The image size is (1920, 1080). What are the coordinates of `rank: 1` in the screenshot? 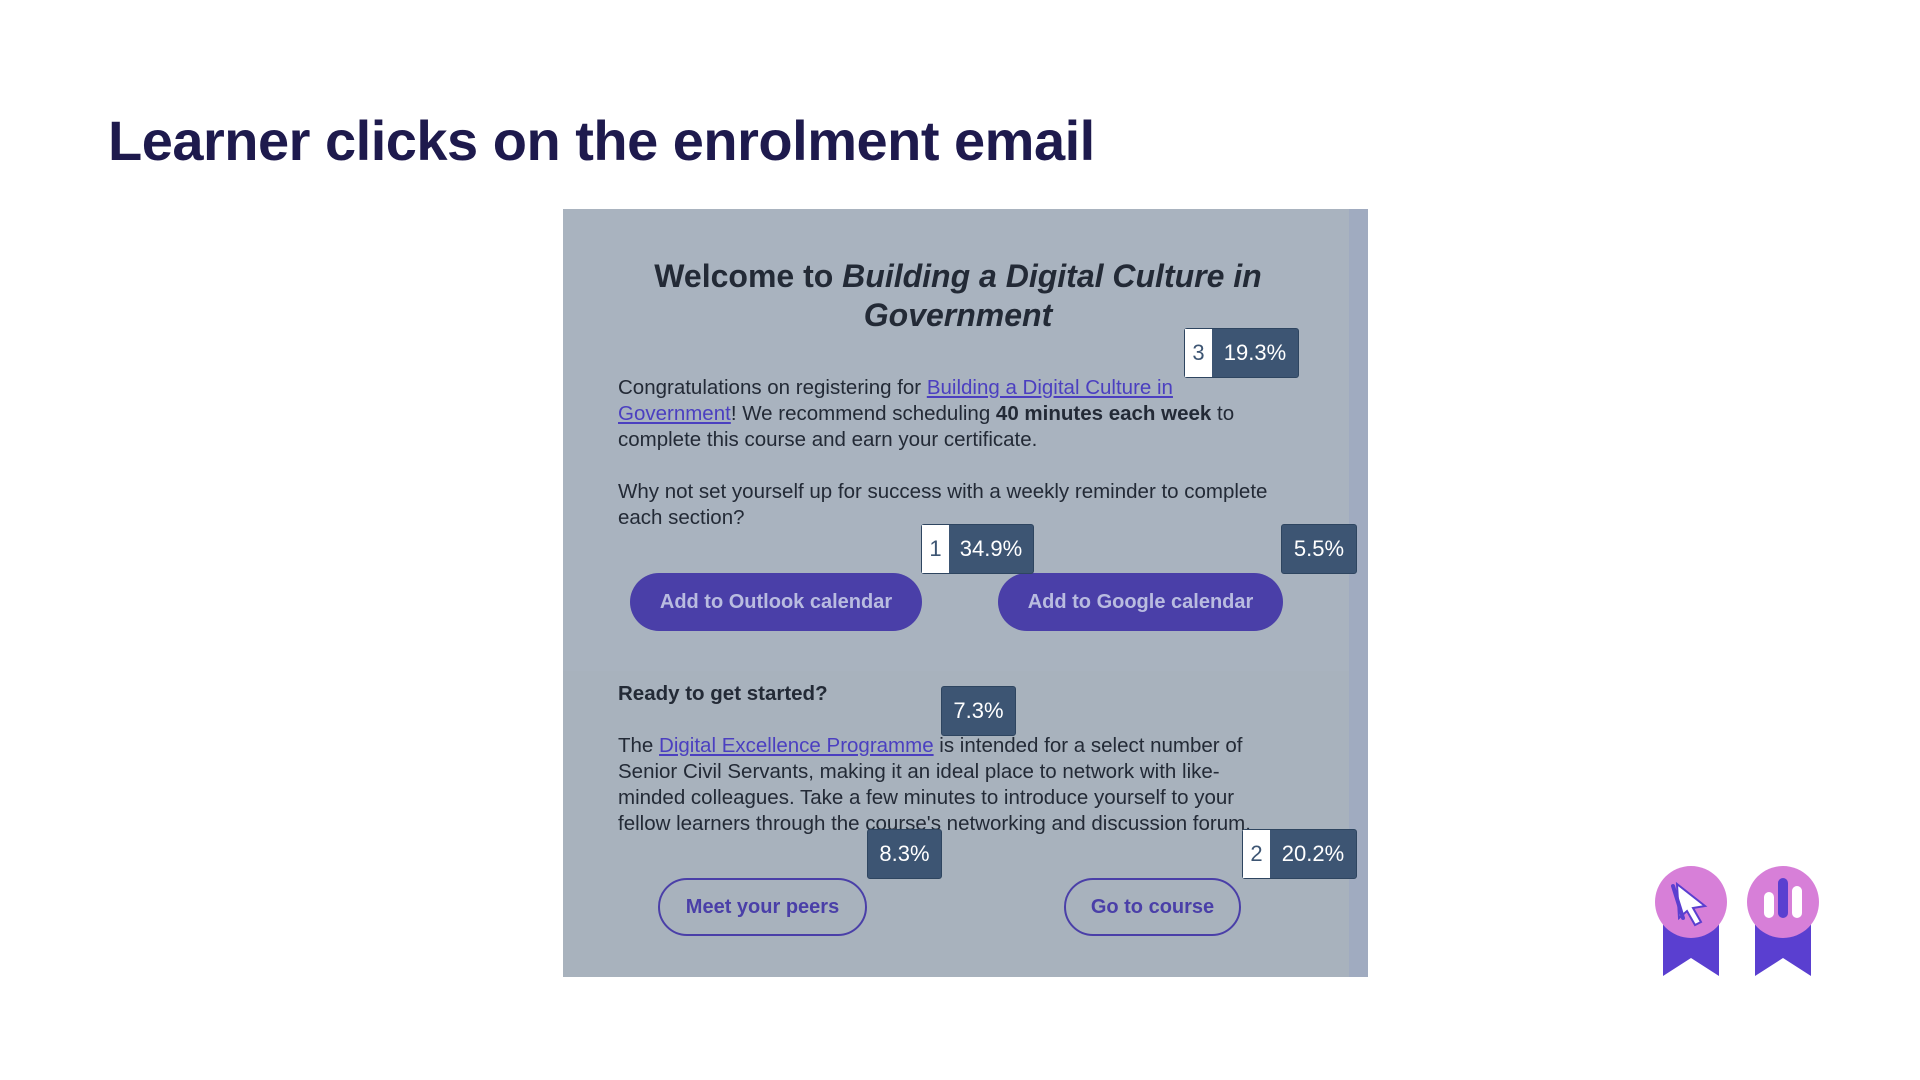 It's located at (935, 549).